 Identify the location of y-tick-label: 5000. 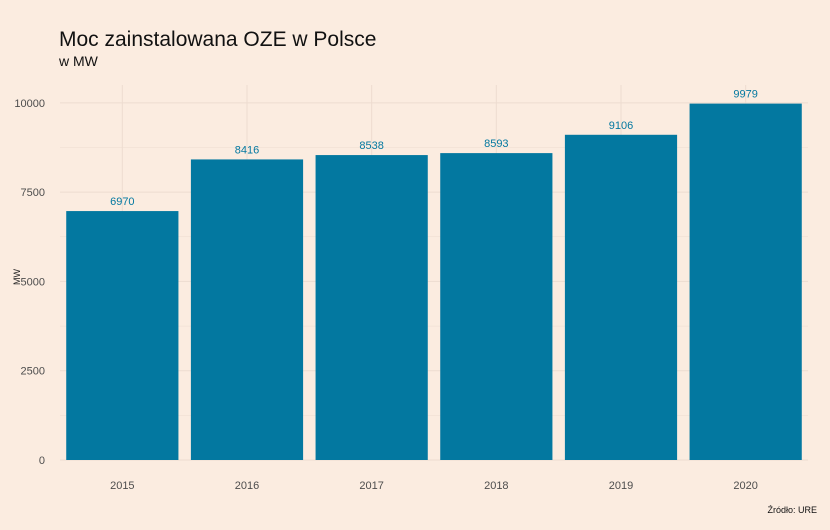
(33, 282).